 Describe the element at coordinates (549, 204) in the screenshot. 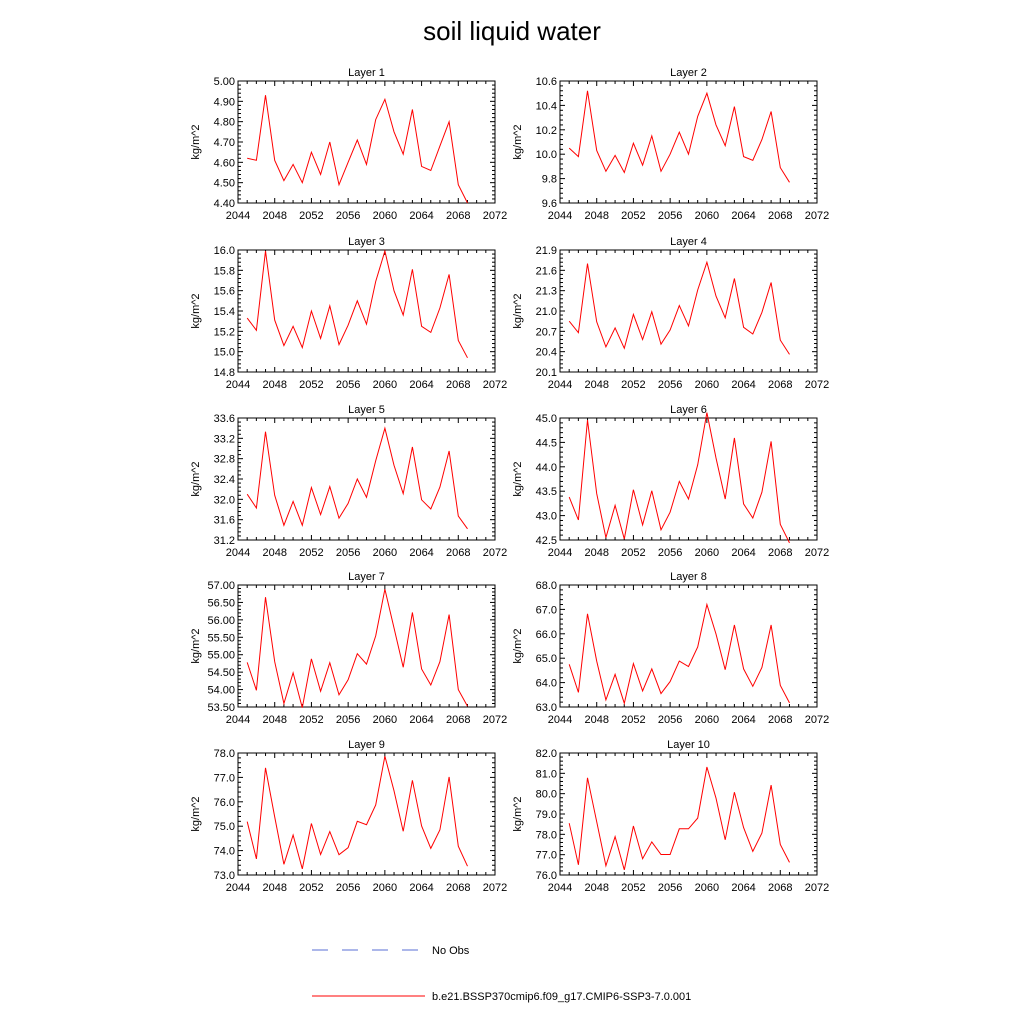

I see `y-tick-label: 9.6` at that location.